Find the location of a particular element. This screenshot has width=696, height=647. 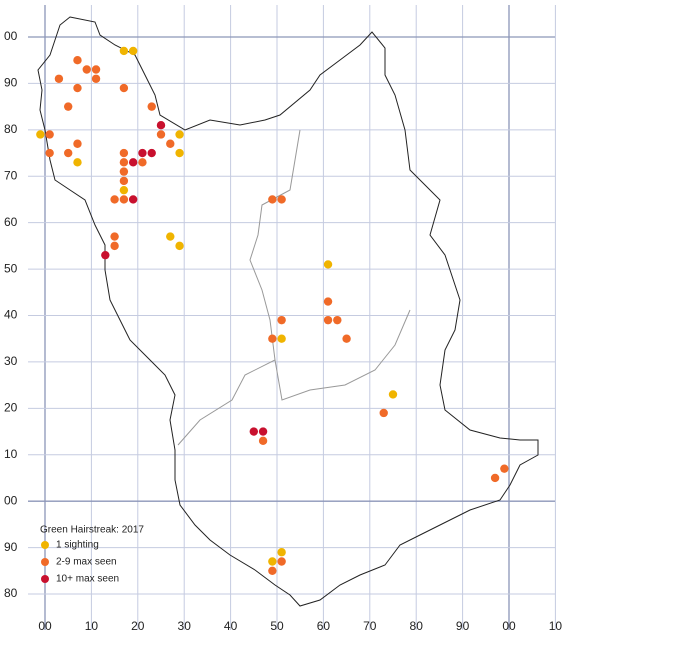

y-tick-label: 10 is located at coordinates (11, 454).